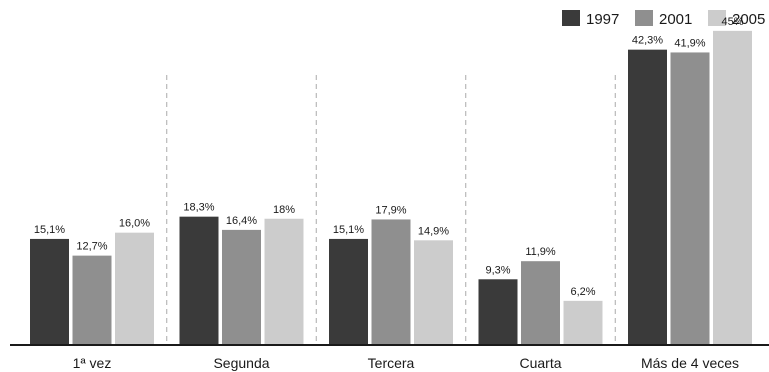 This screenshot has width=769, height=372. What do you see at coordinates (689, 43) in the screenshot?
I see `value-label: 41,9%` at bounding box center [689, 43].